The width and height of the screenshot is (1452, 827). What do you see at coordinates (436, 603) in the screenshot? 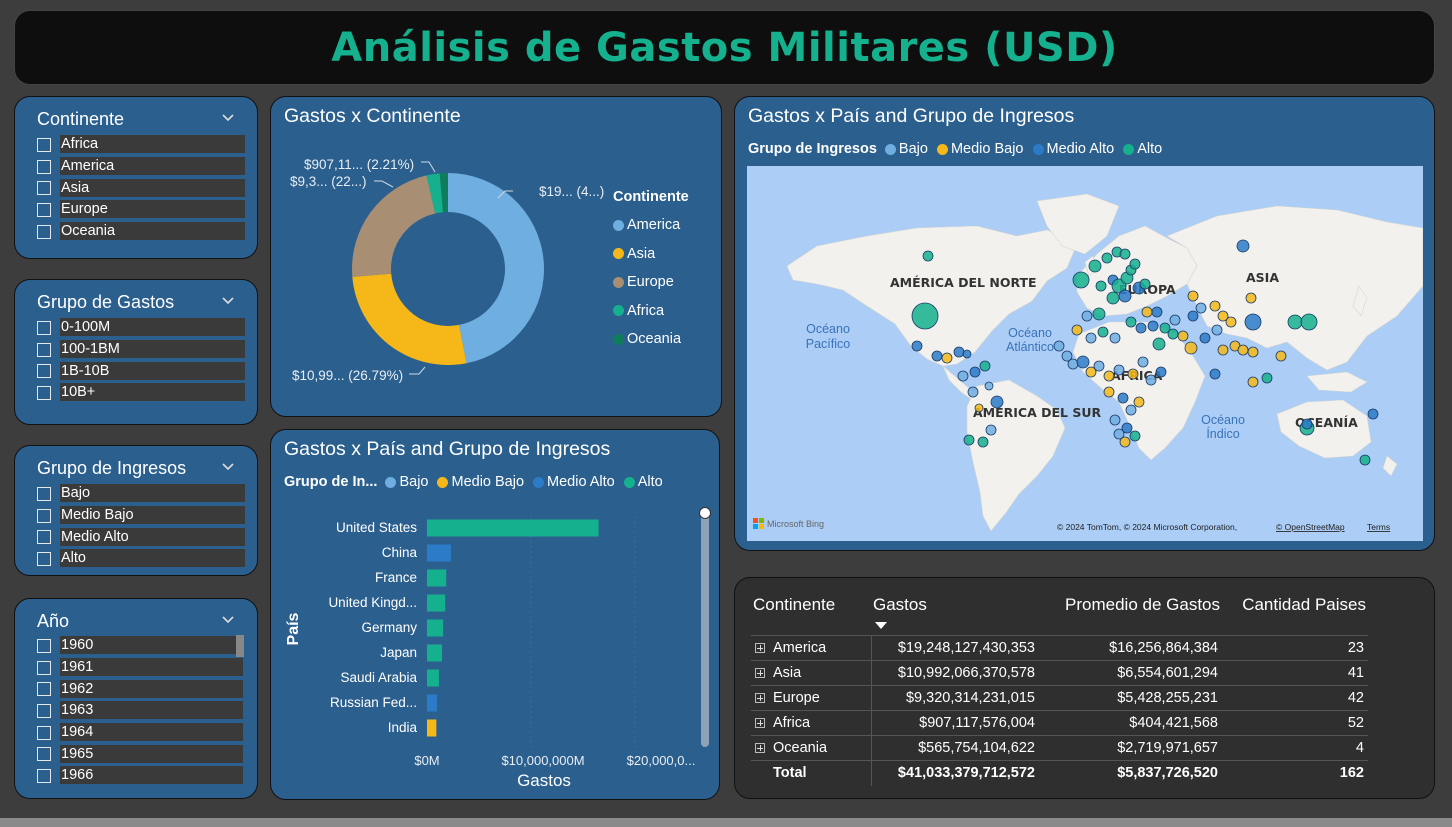
I see `bar-united-kingd-` at bounding box center [436, 603].